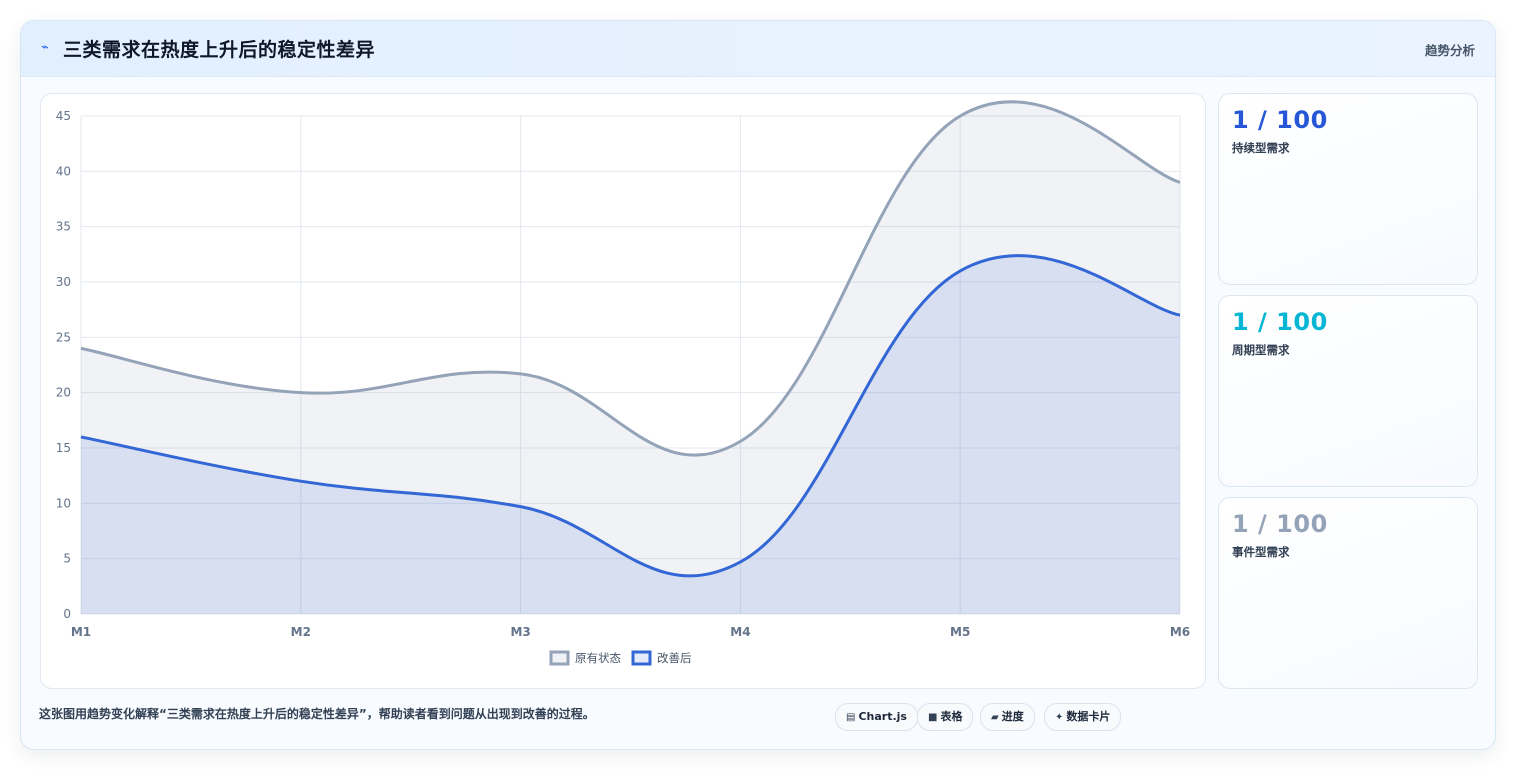 The image size is (1516, 770). Describe the element at coordinates (933, 717) in the screenshot. I see `table-icon: ■` at that location.